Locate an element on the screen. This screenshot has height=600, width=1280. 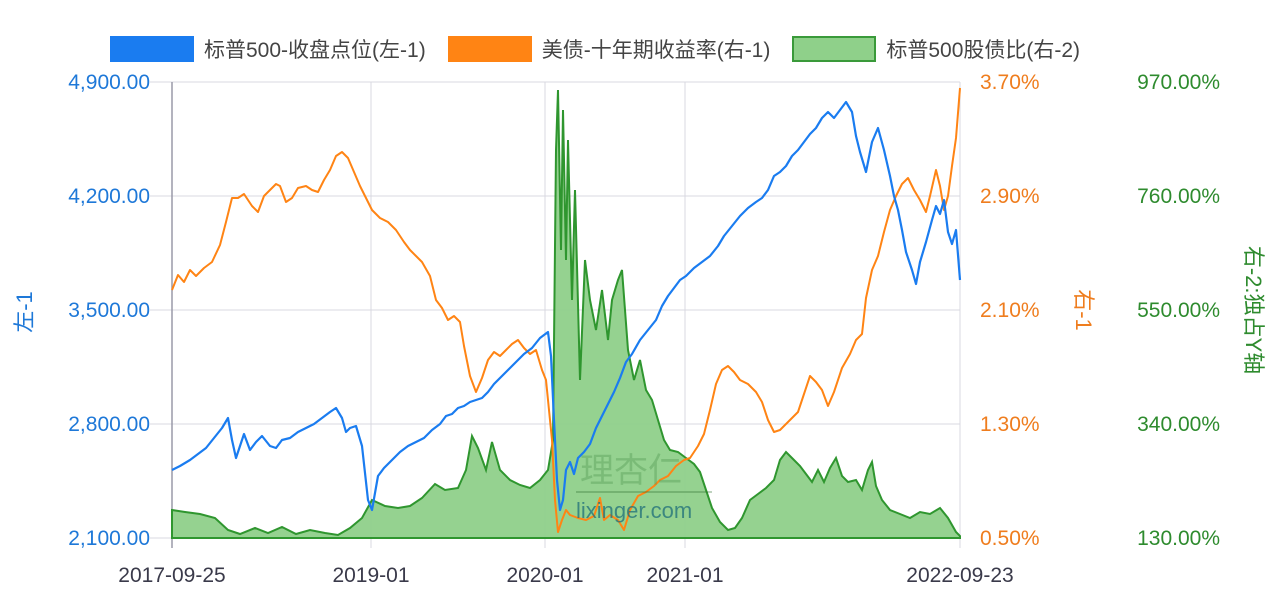
legend-item-stock-bond-ratio: 标普500股债比(右-2) is located at coordinates (936, 49).